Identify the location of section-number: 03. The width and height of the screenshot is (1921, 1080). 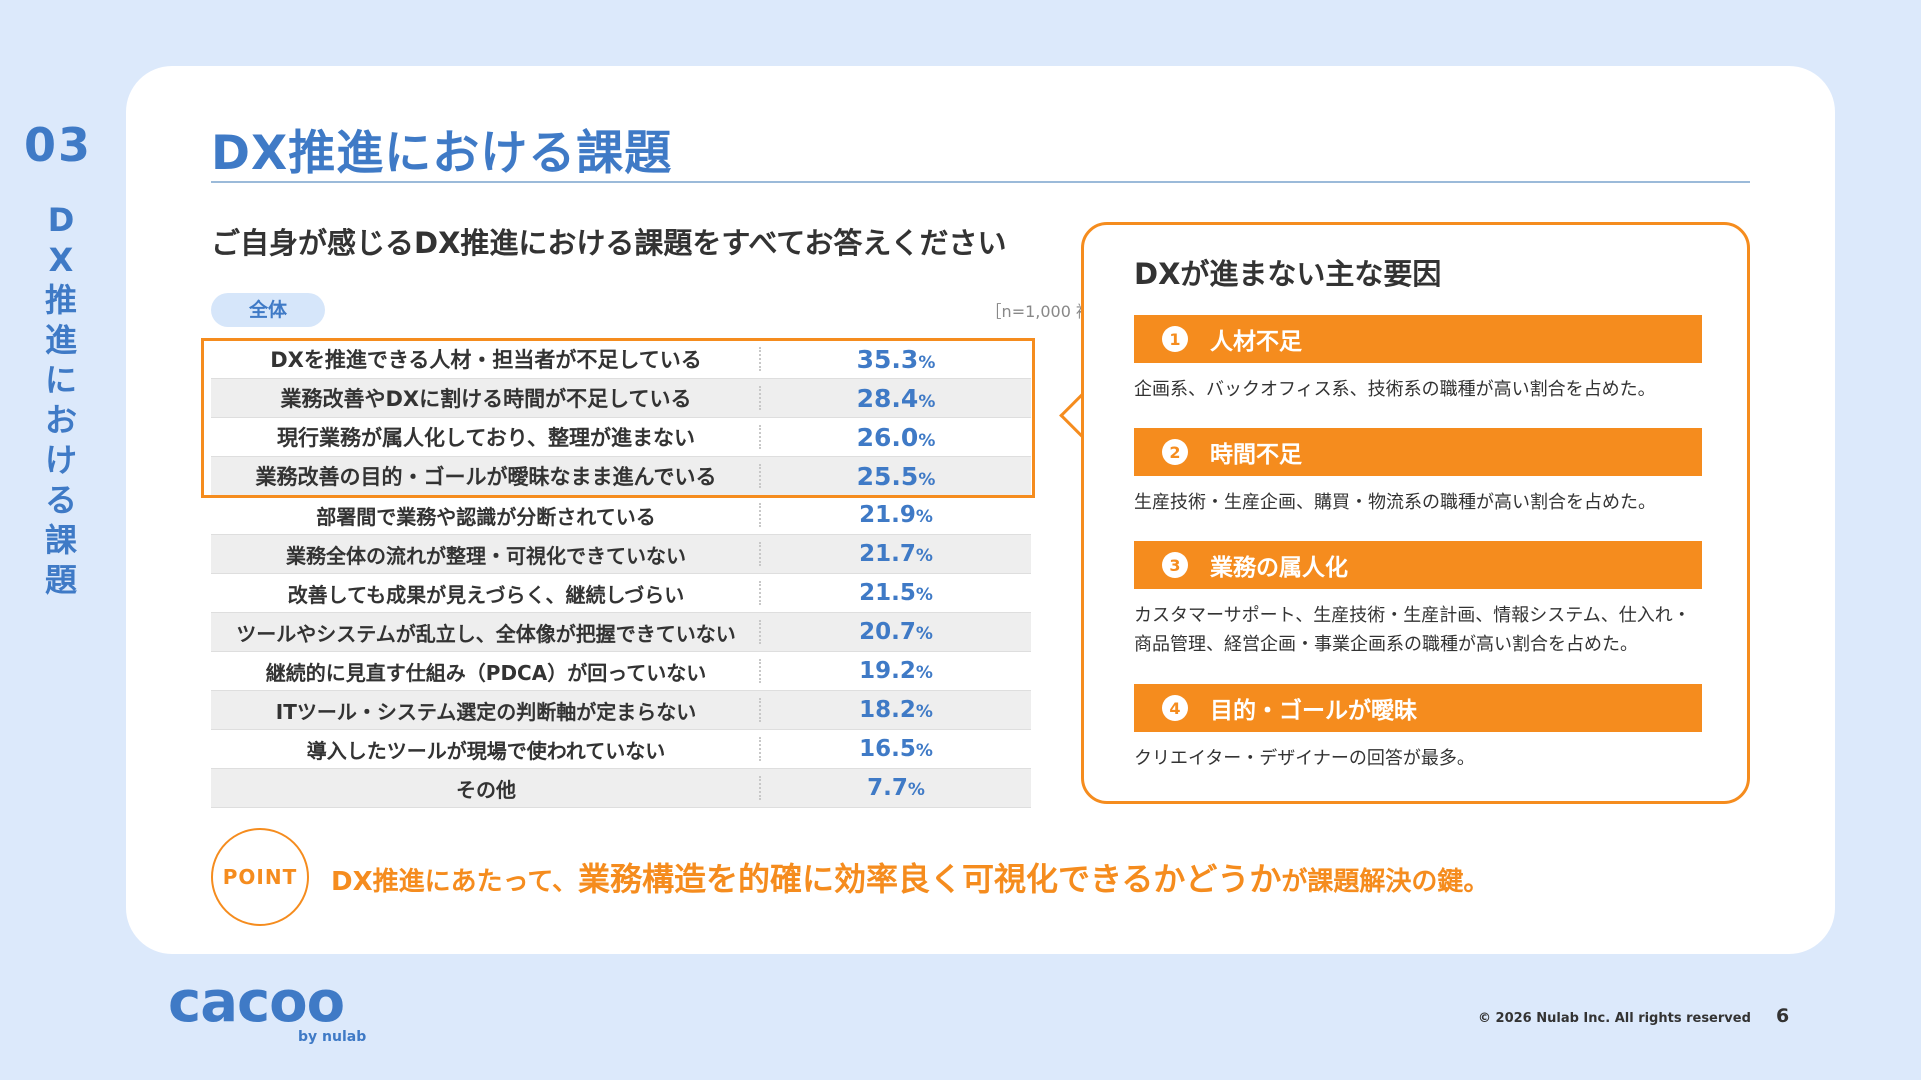
(58, 145).